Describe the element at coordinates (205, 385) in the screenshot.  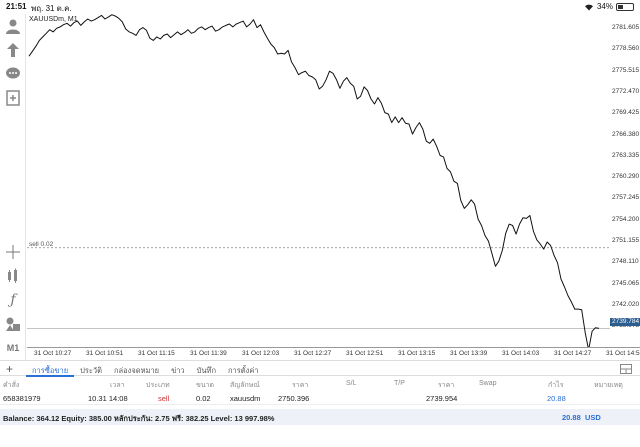
I see `column-header: ขนาด` at that location.